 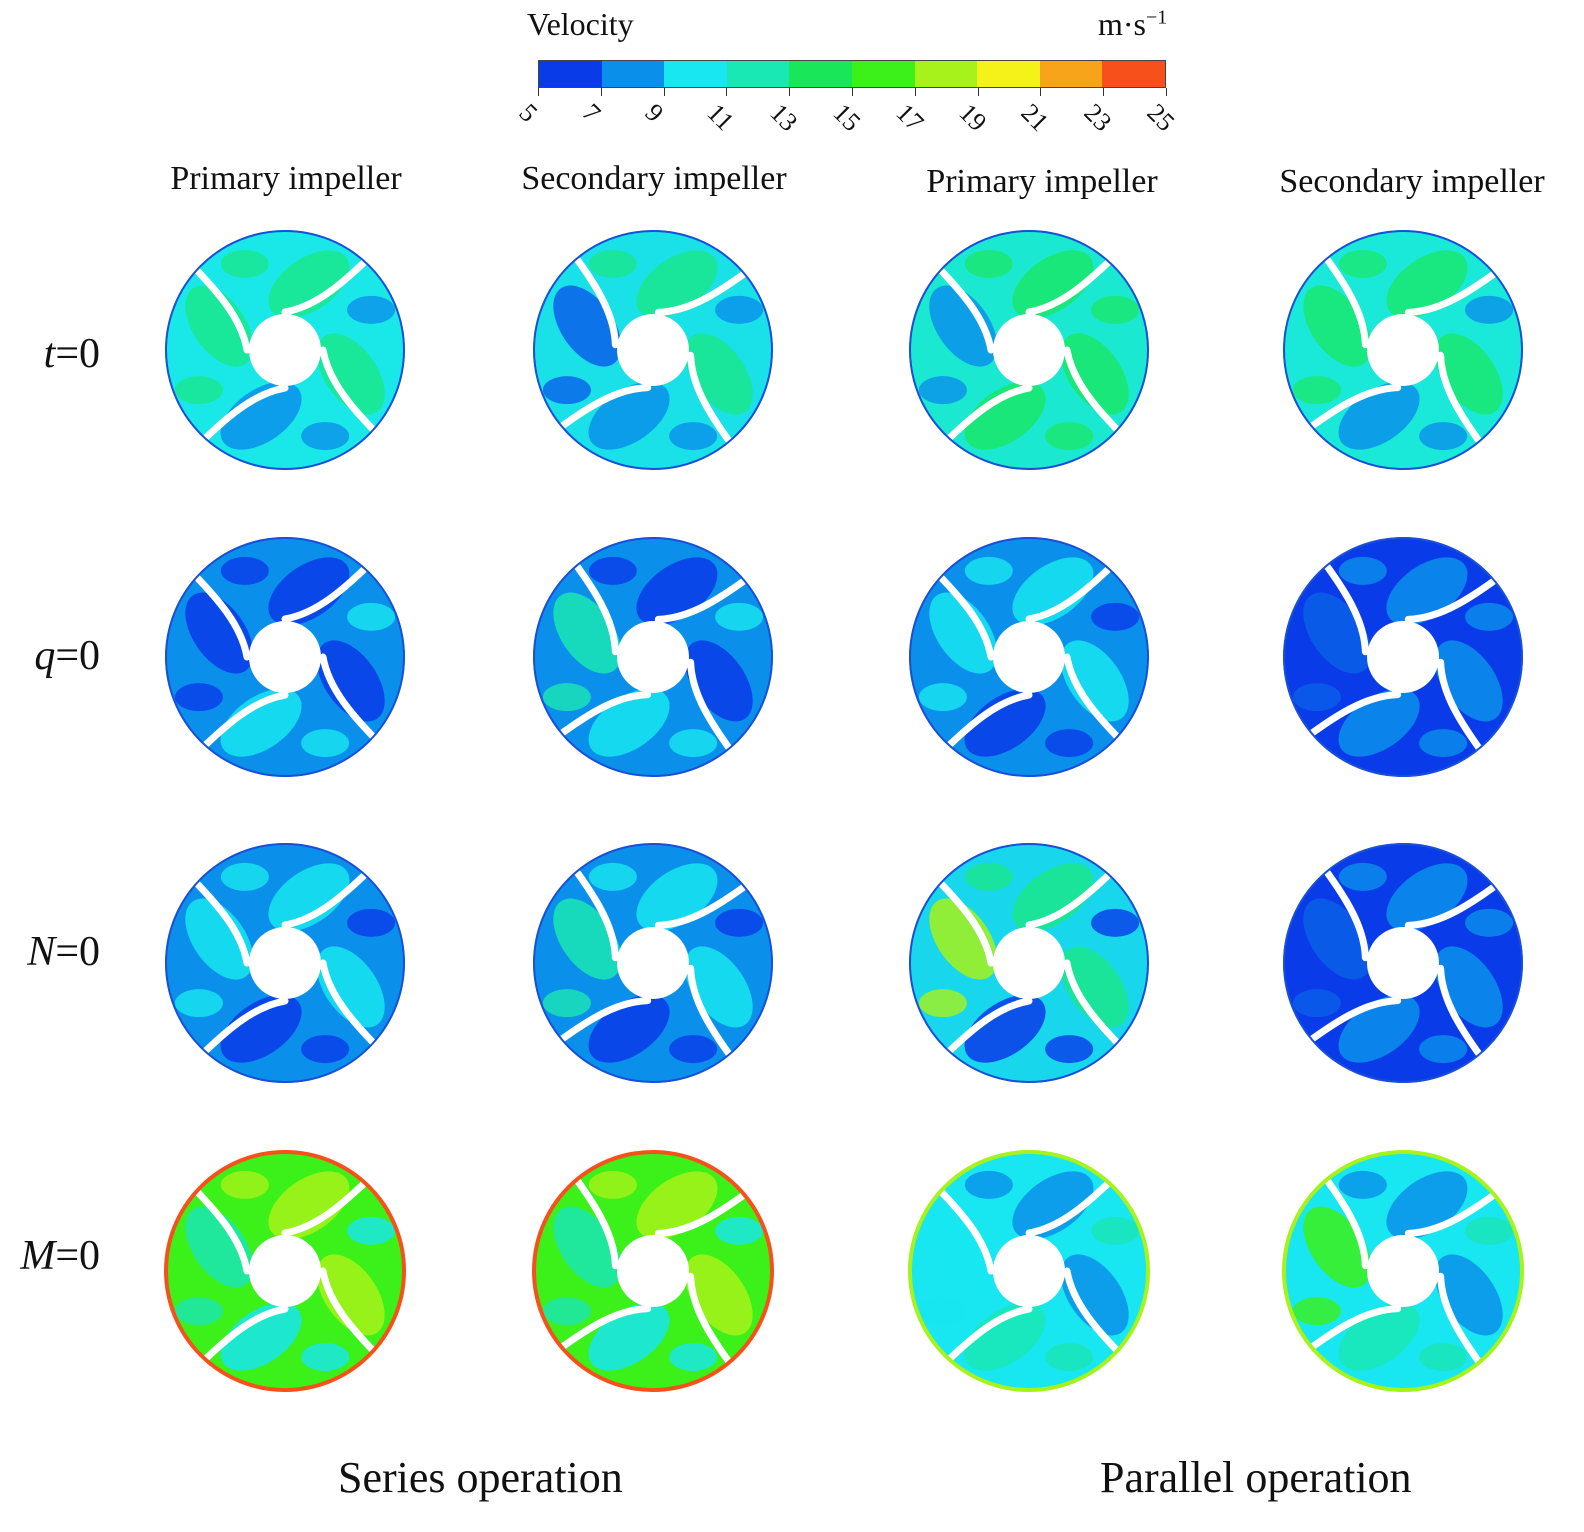 What do you see at coordinates (1042, 181) in the screenshot?
I see `column-header-3: Primary impeller` at bounding box center [1042, 181].